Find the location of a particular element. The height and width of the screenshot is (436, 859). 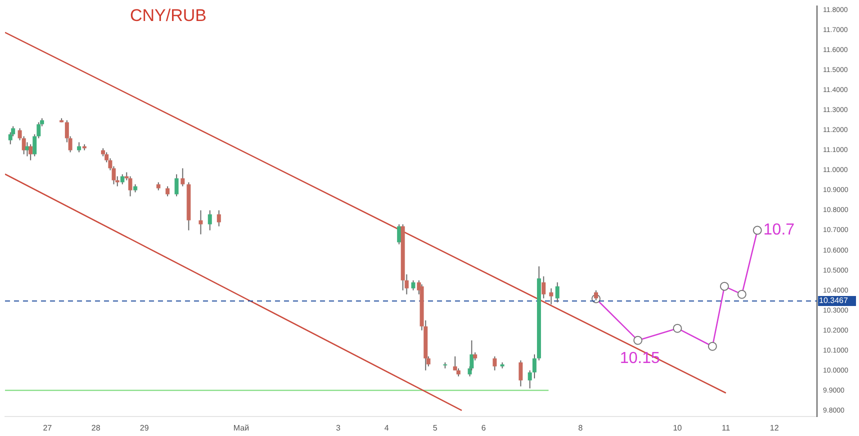

x-tick-label: 4 is located at coordinates (387, 427).